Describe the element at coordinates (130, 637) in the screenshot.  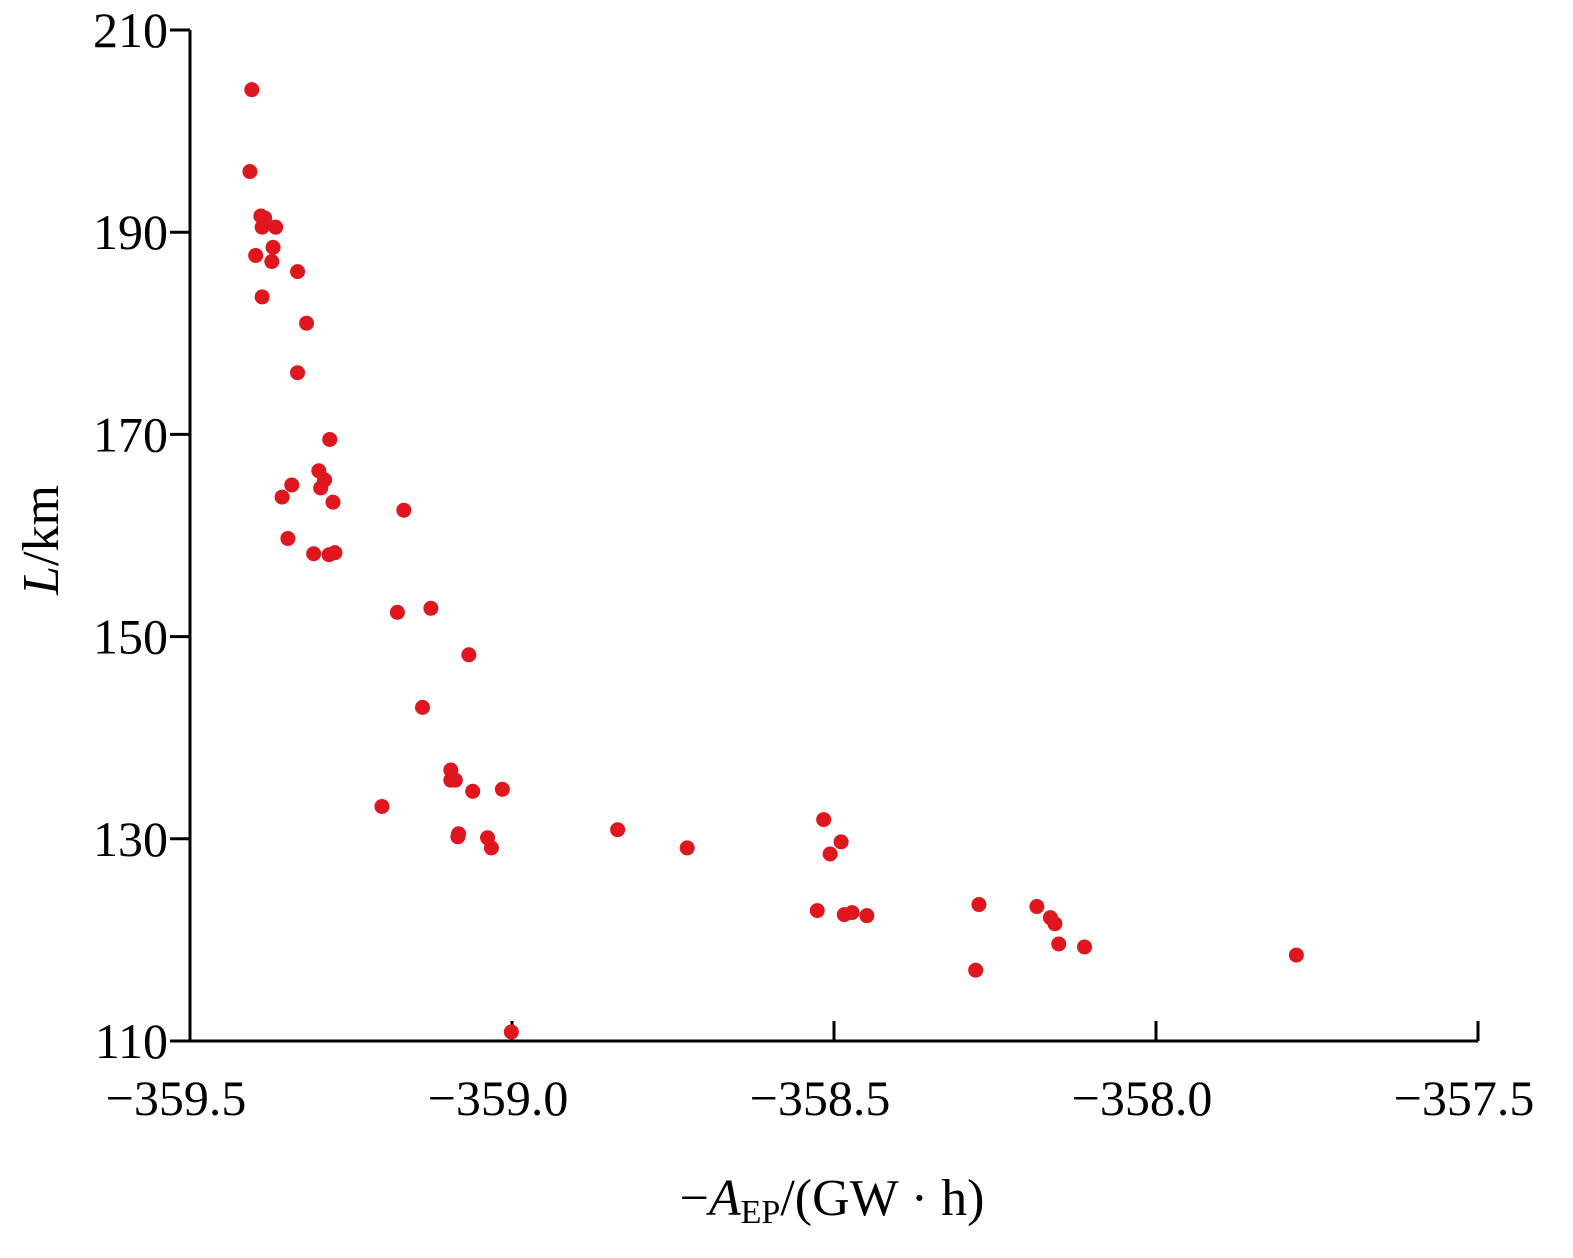
I see `y-tick-label: 150` at that location.